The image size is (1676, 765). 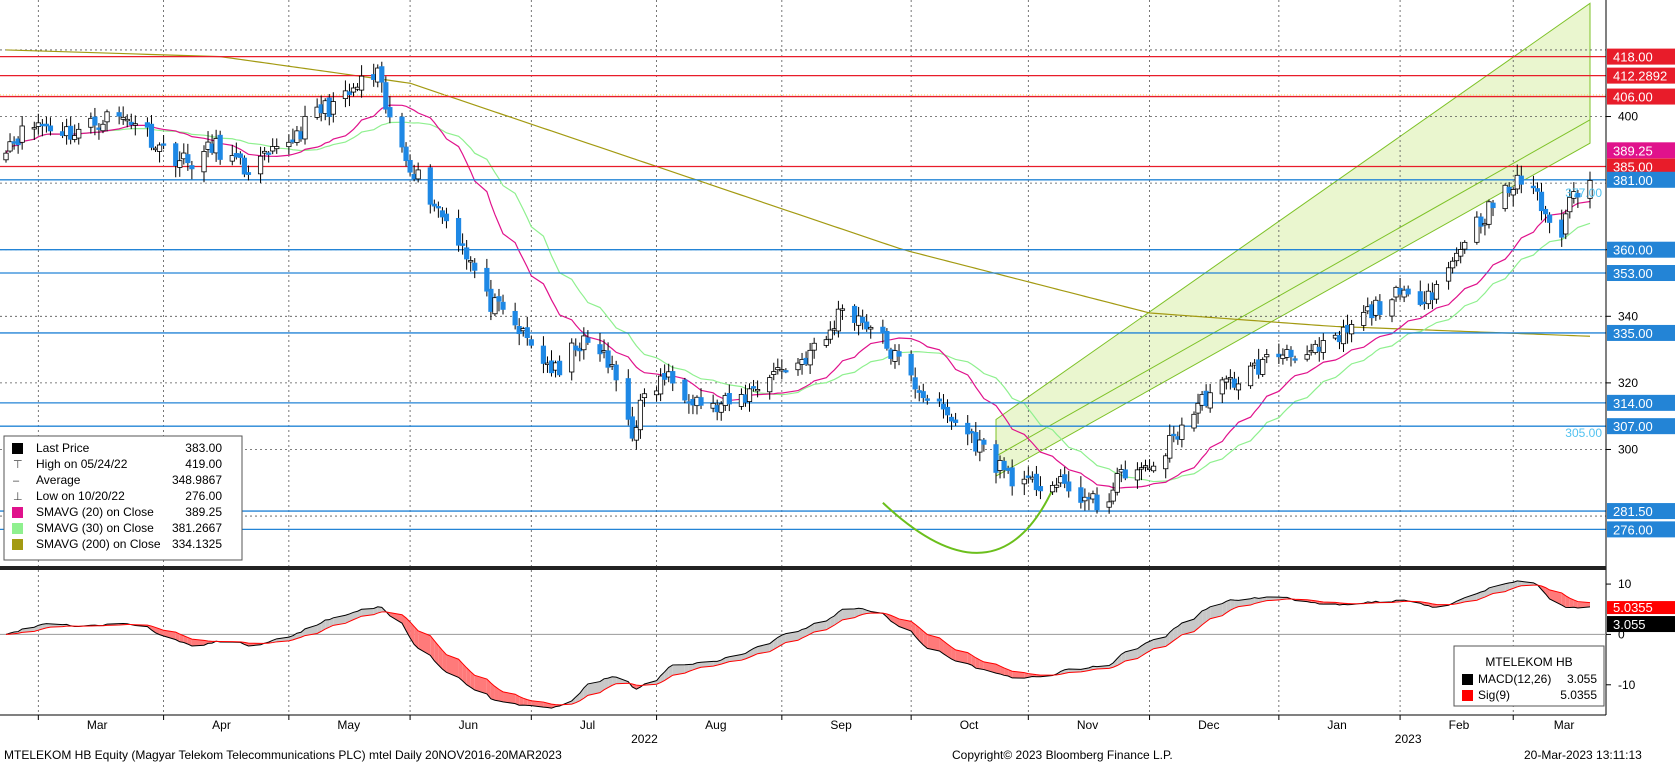 I want to click on x-axis-month-label: Dec, so click(x=1208, y=725).